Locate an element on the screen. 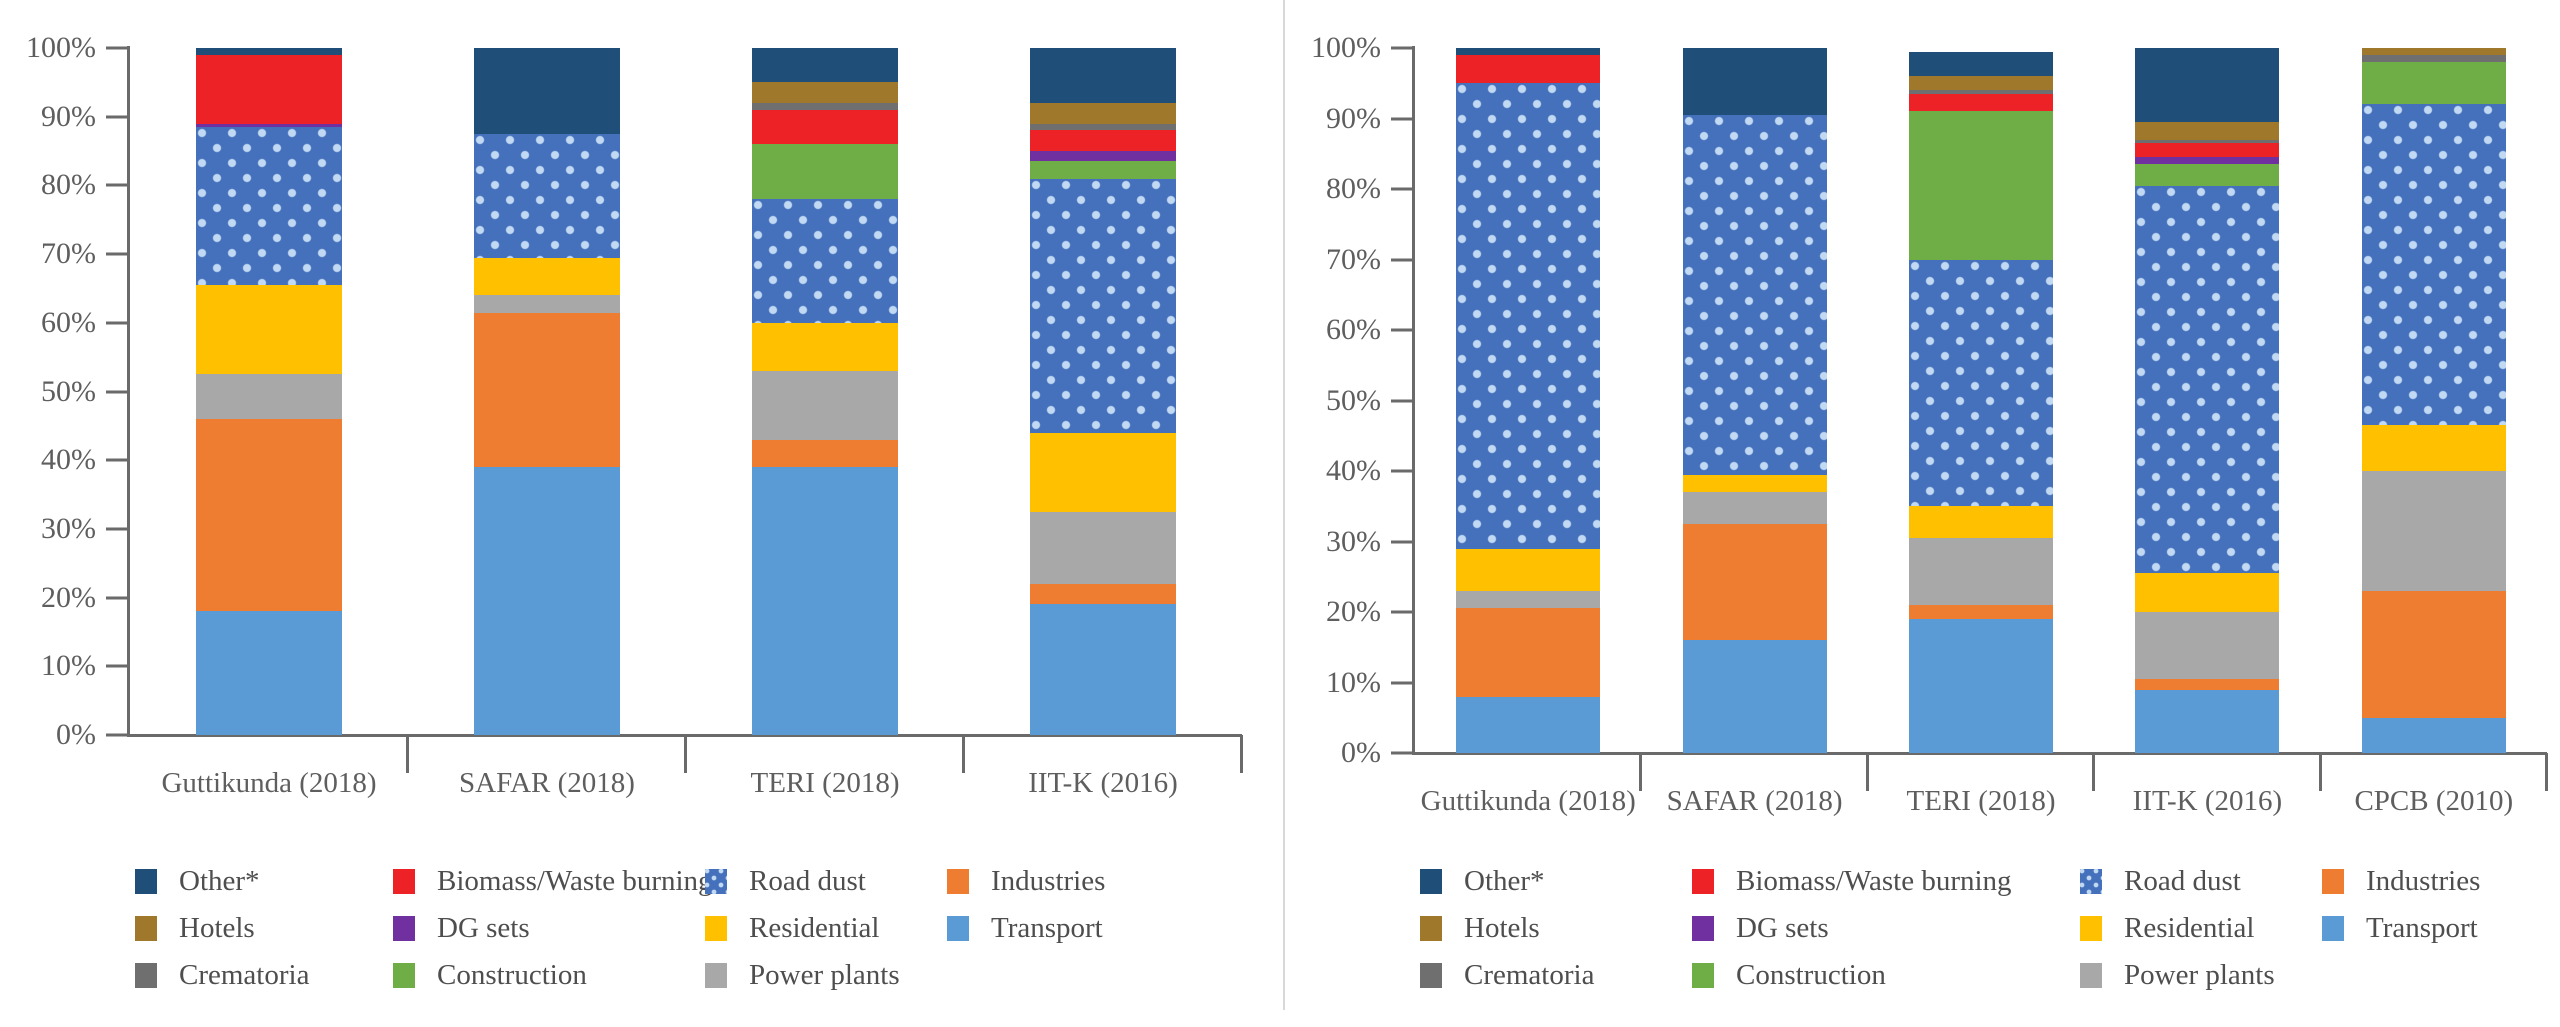 The image size is (2560, 1027). y-axis-tick-label: 80% is located at coordinates (1353, 188).